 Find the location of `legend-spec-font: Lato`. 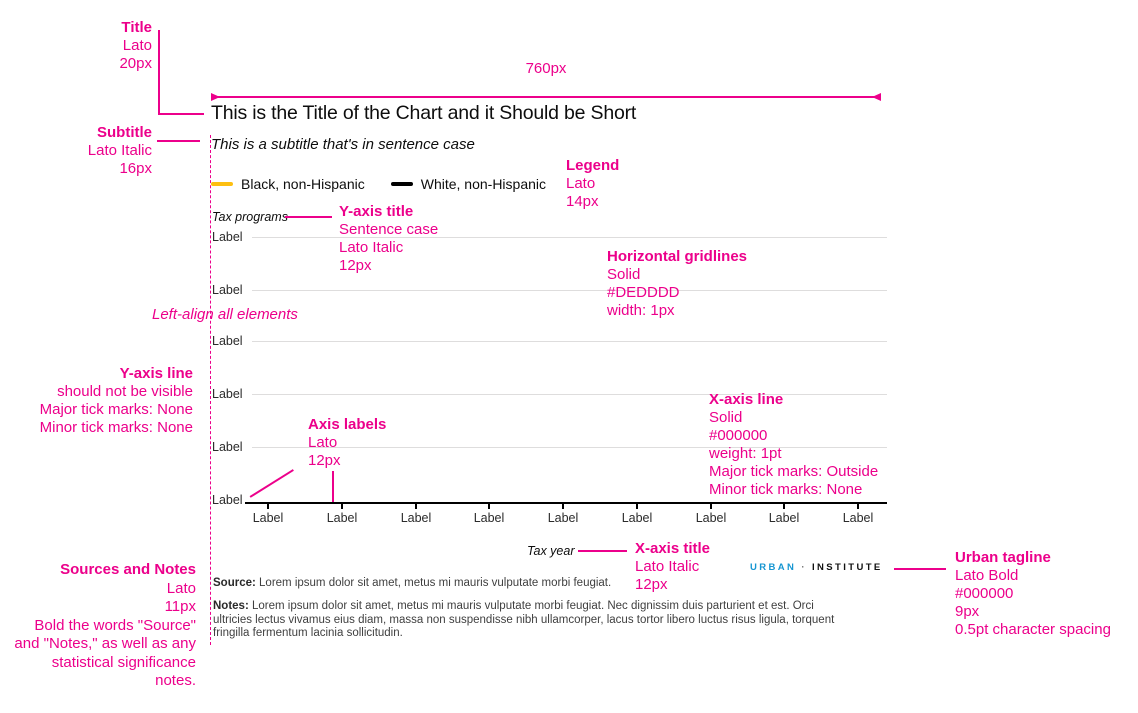

legend-spec-font: Lato is located at coordinates (581, 183).